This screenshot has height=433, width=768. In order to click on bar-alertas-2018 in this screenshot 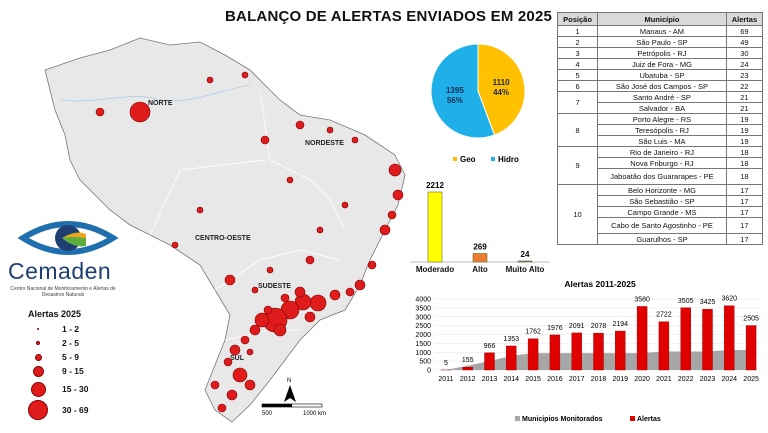, I will do `click(598, 351)`.